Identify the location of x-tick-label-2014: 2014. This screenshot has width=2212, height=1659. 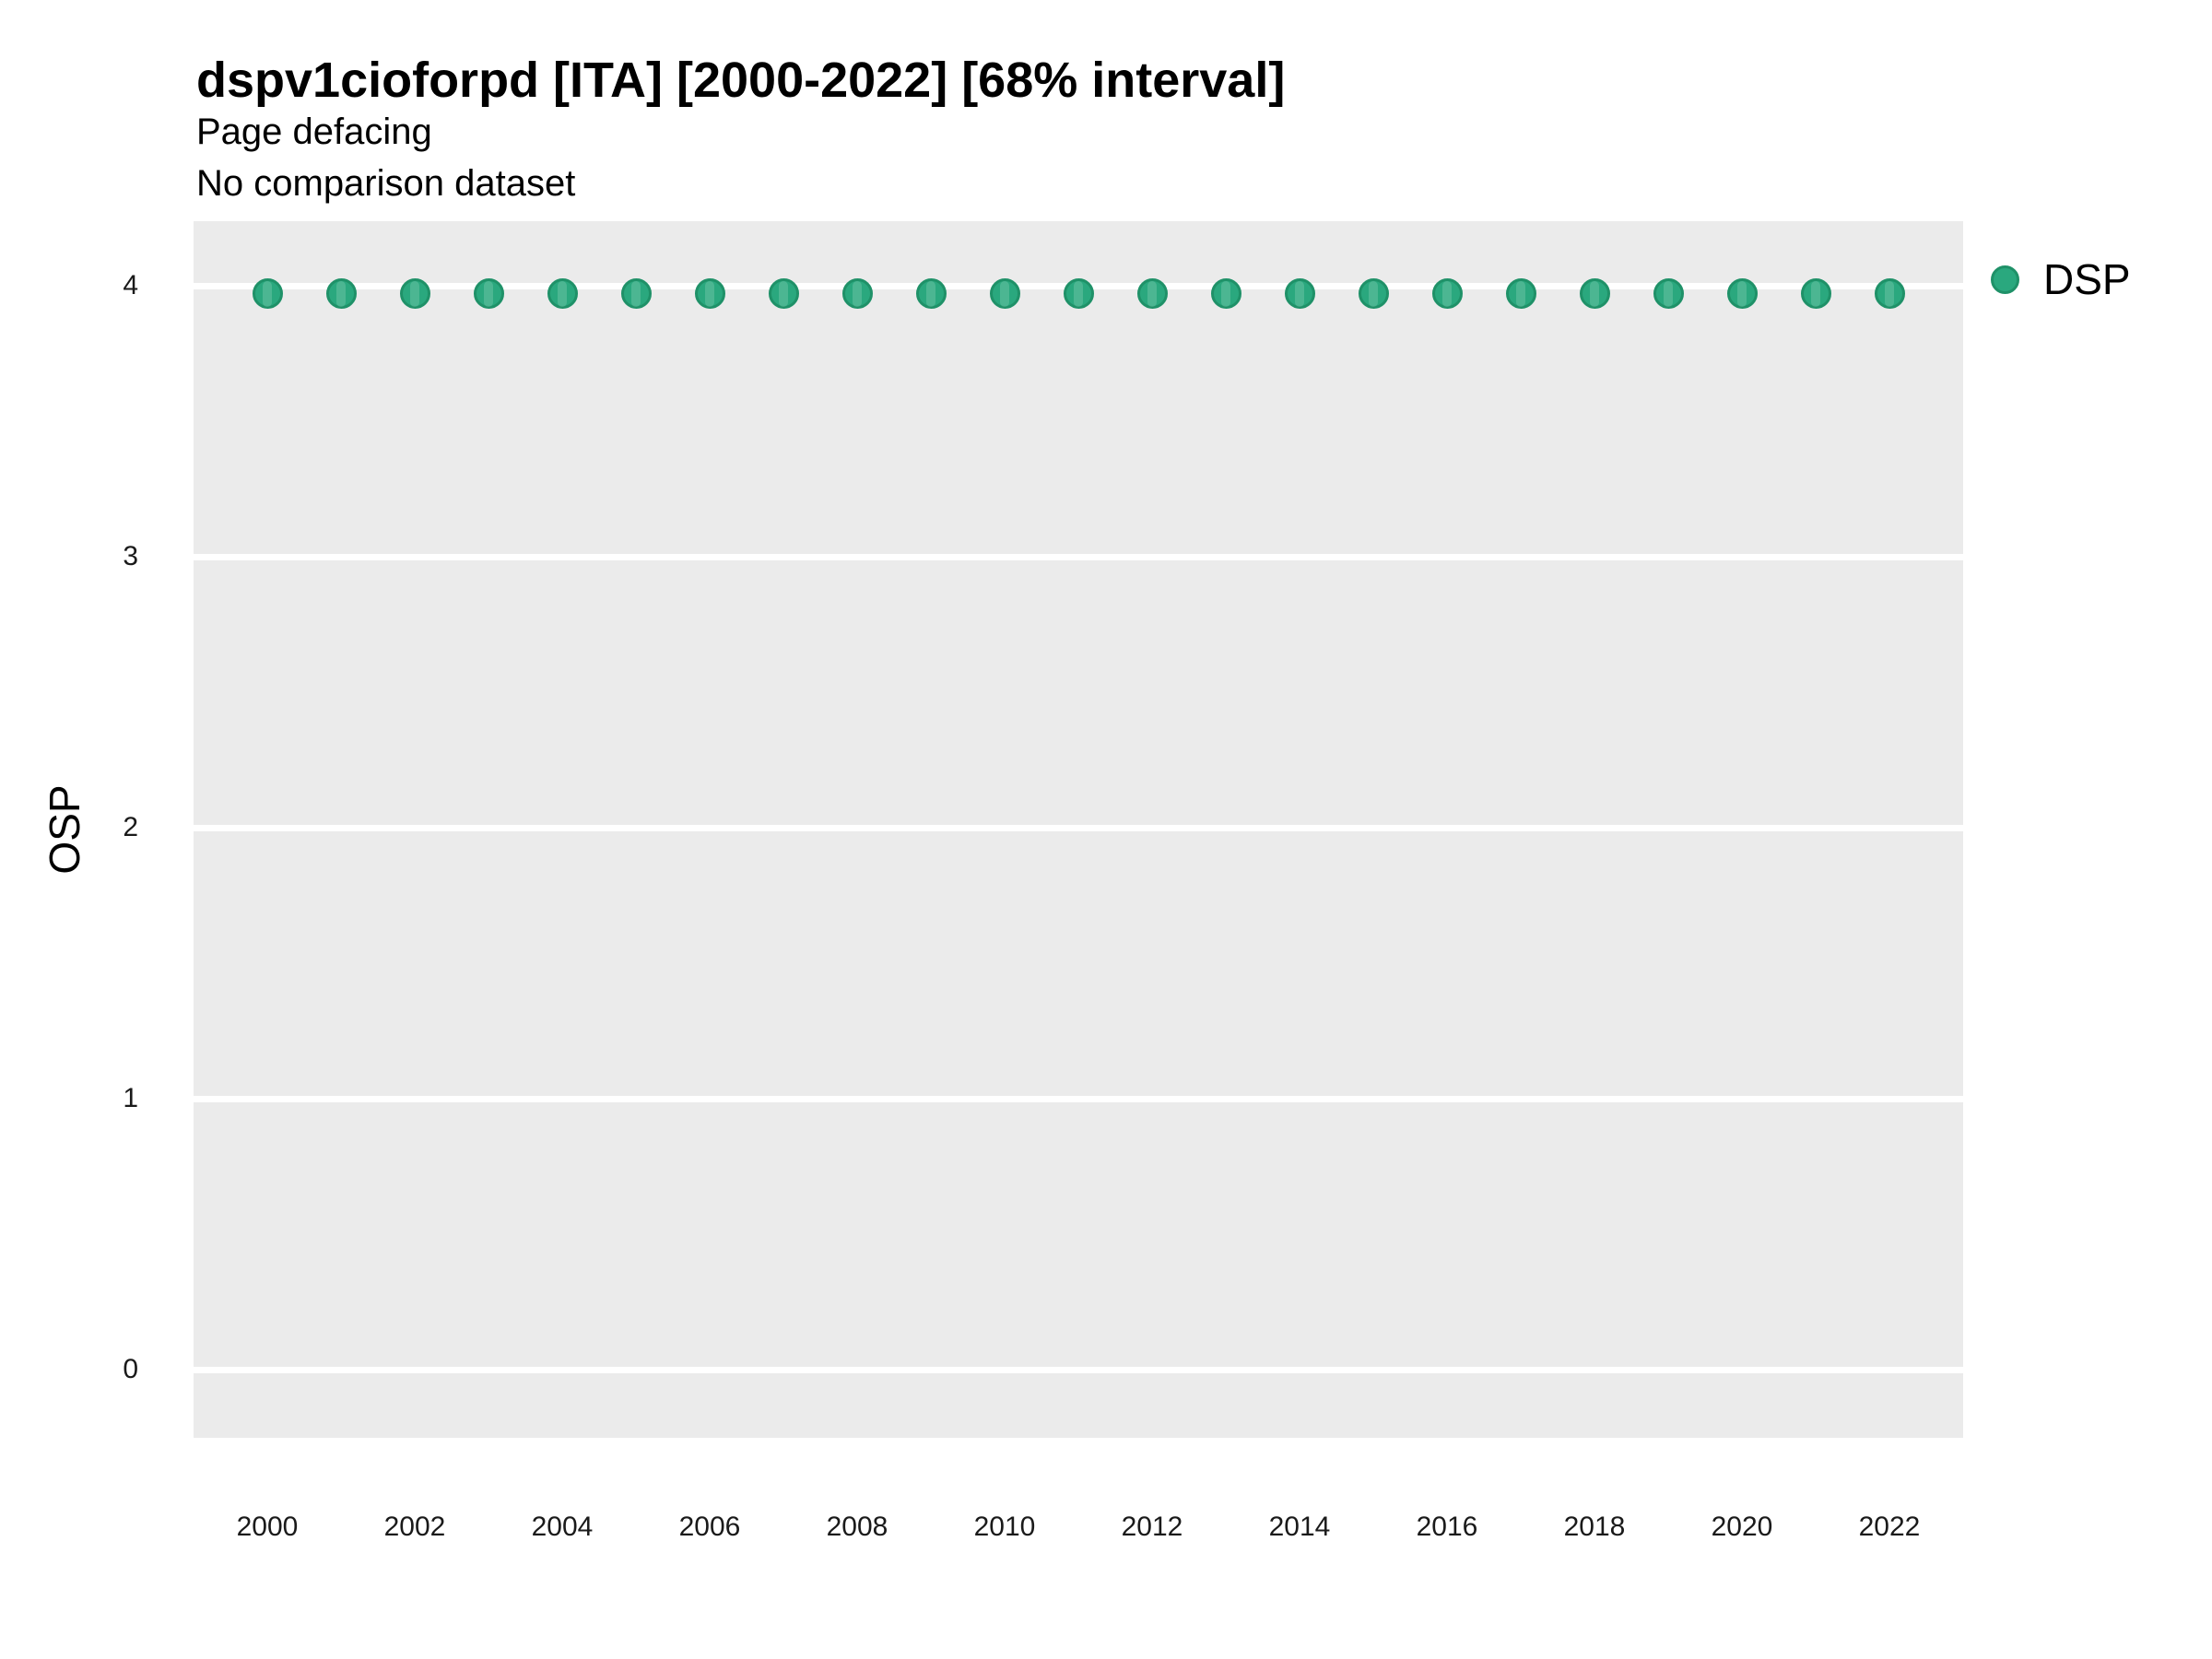
(1299, 1527).